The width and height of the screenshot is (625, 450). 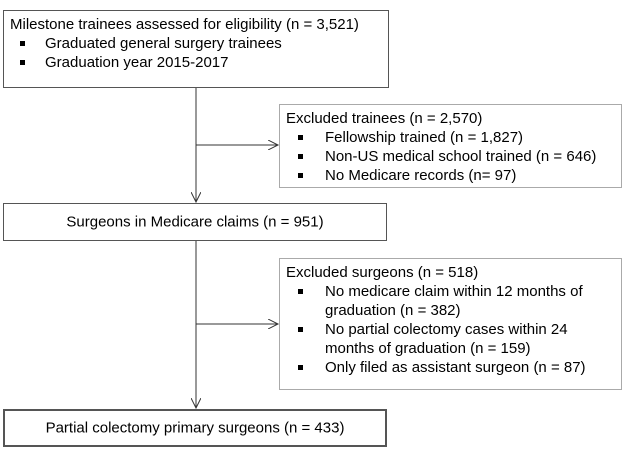 I want to click on exclusion-text: Only filed as assistant surgeon (n = 87), so click(x=455, y=367).